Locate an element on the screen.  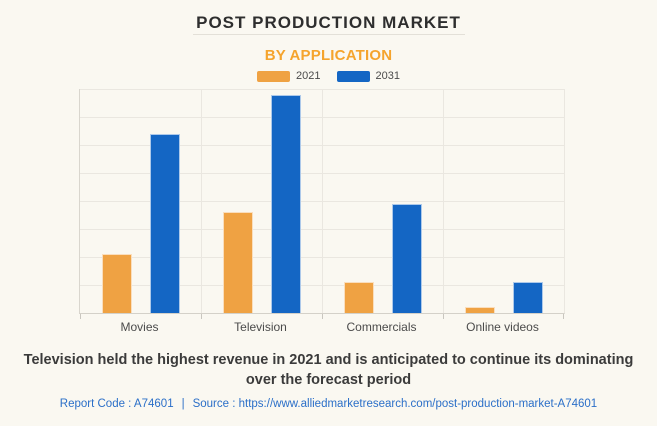
report-code: Report Code : A74601 is located at coordinates (116, 404).